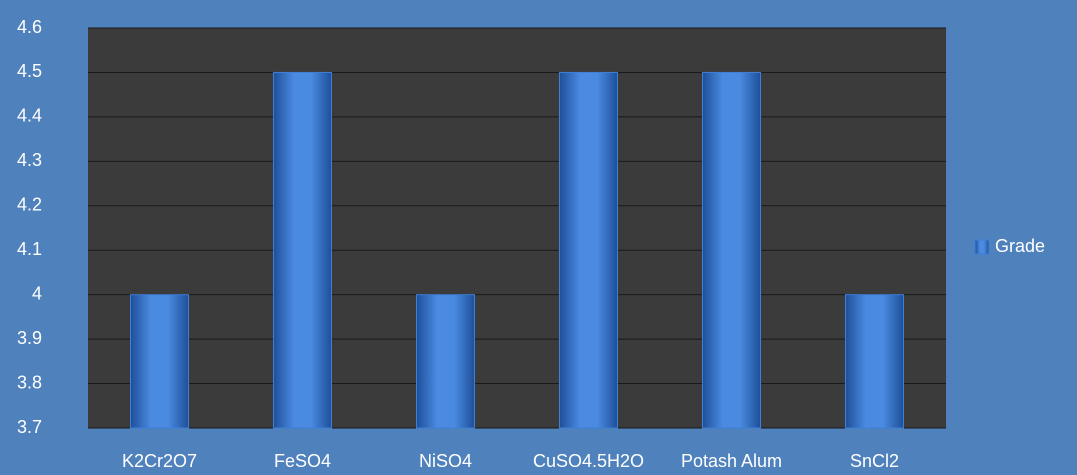 This screenshot has height=475, width=1077. What do you see at coordinates (731, 461) in the screenshot?
I see `x-tick-label: Potash Alum` at bounding box center [731, 461].